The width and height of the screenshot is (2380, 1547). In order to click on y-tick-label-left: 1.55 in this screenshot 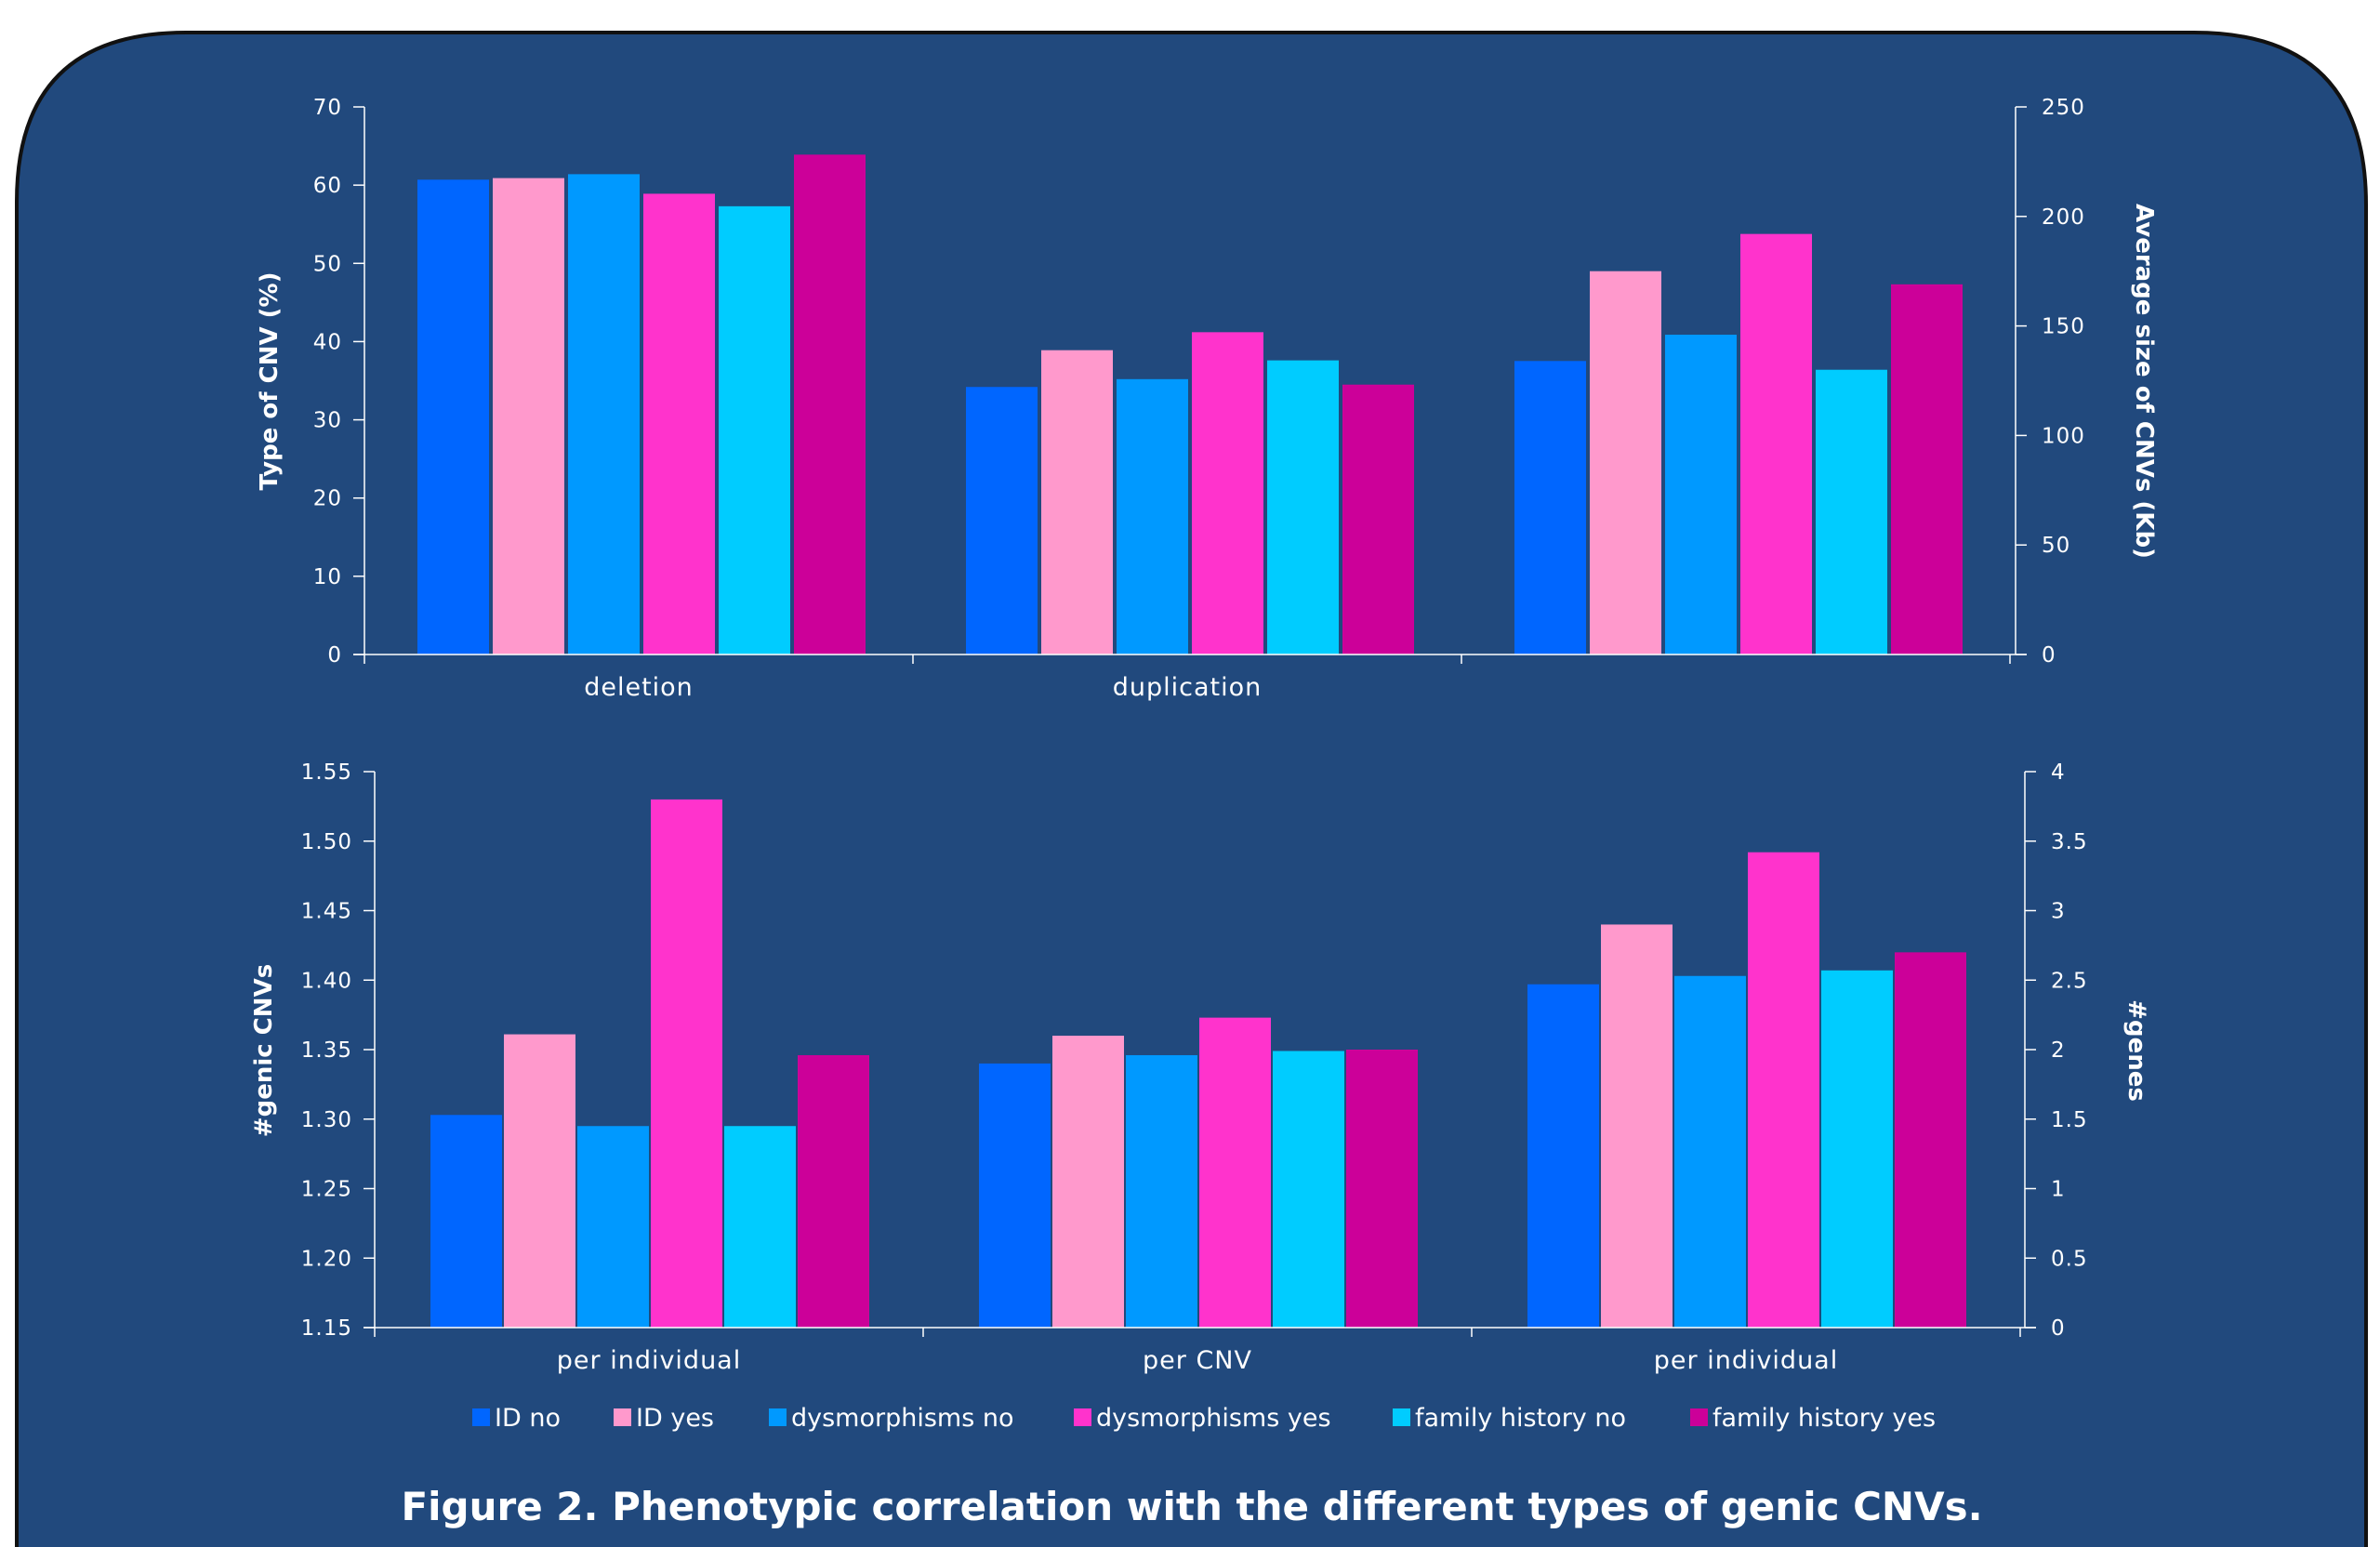, I will do `click(326, 772)`.